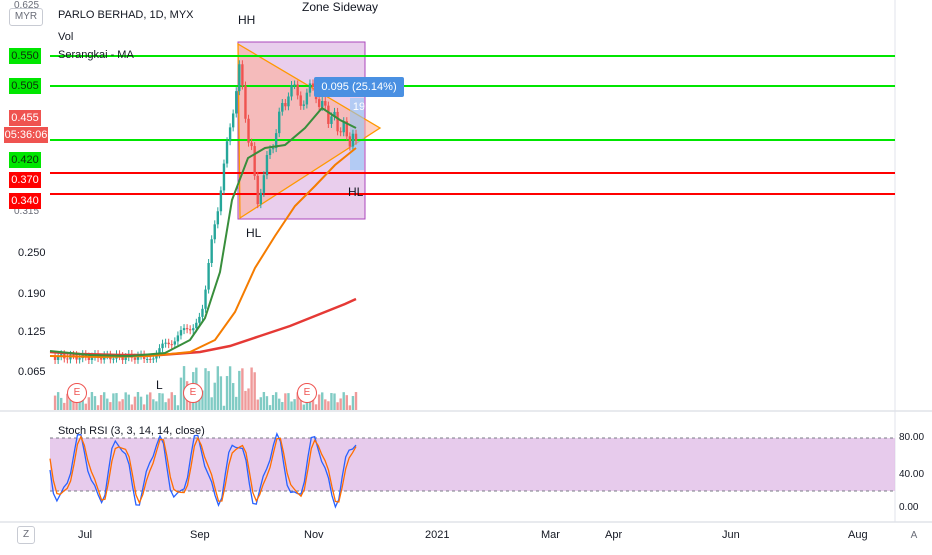 Image resolution: width=932 pixels, height=555 pixels. Describe the element at coordinates (25, 201) in the screenshot. I see `price-tag-340: 0.340` at that location.